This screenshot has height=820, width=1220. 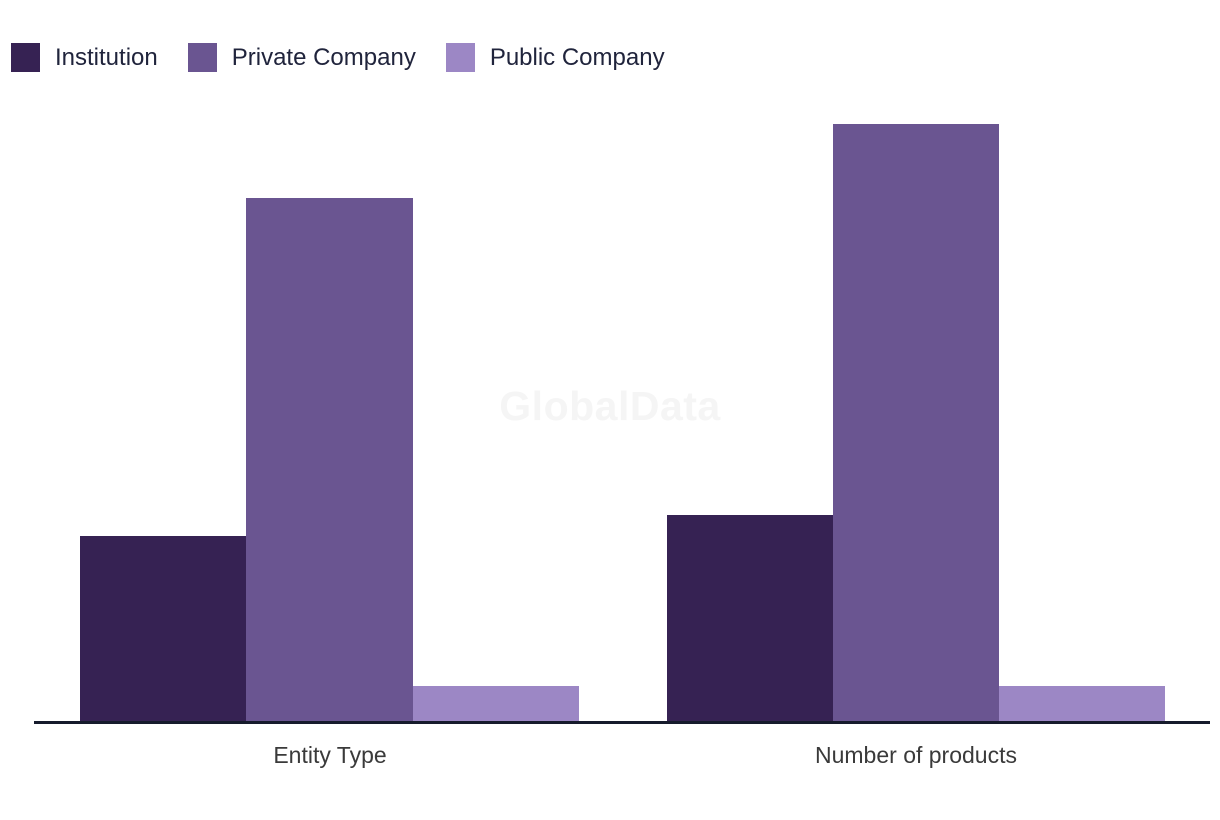 I want to click on bar-public-company-entity-type, so click(x=495, y=703).